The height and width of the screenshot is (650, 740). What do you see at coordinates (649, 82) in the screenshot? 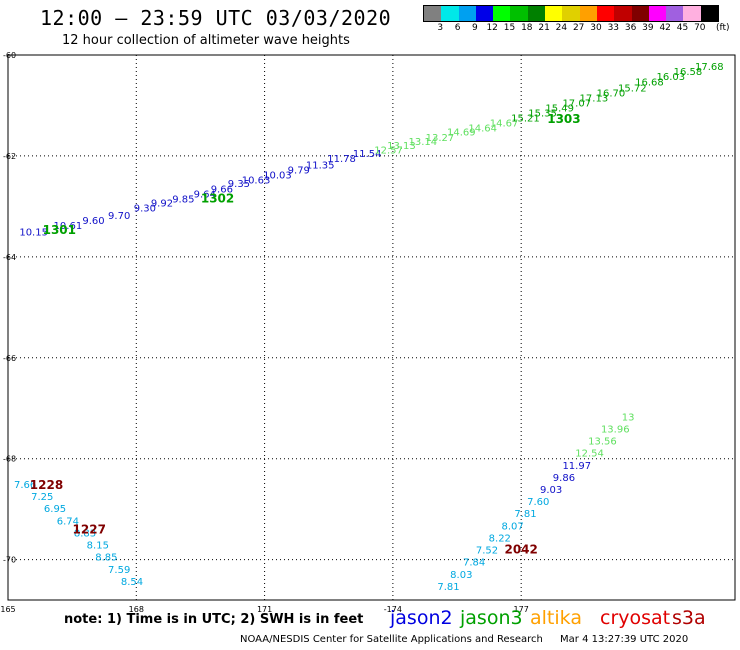
I see `wave-height-value: 16.68` at bounding box center [649, 82].